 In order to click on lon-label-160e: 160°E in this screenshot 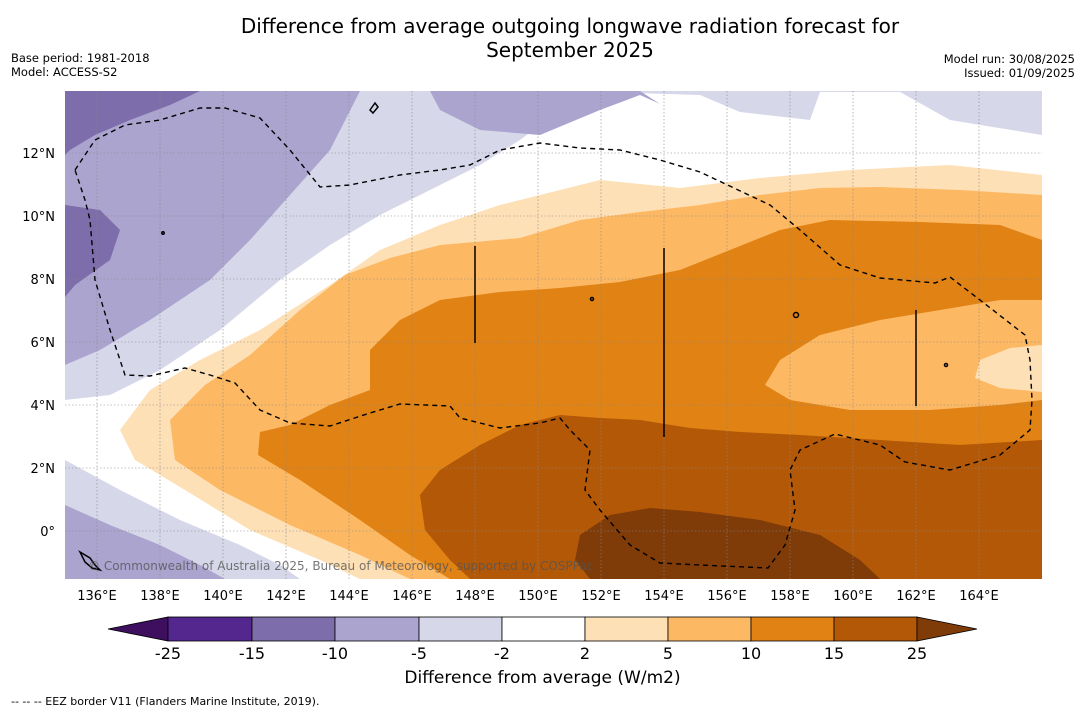, I will do `click(853, 596)`.